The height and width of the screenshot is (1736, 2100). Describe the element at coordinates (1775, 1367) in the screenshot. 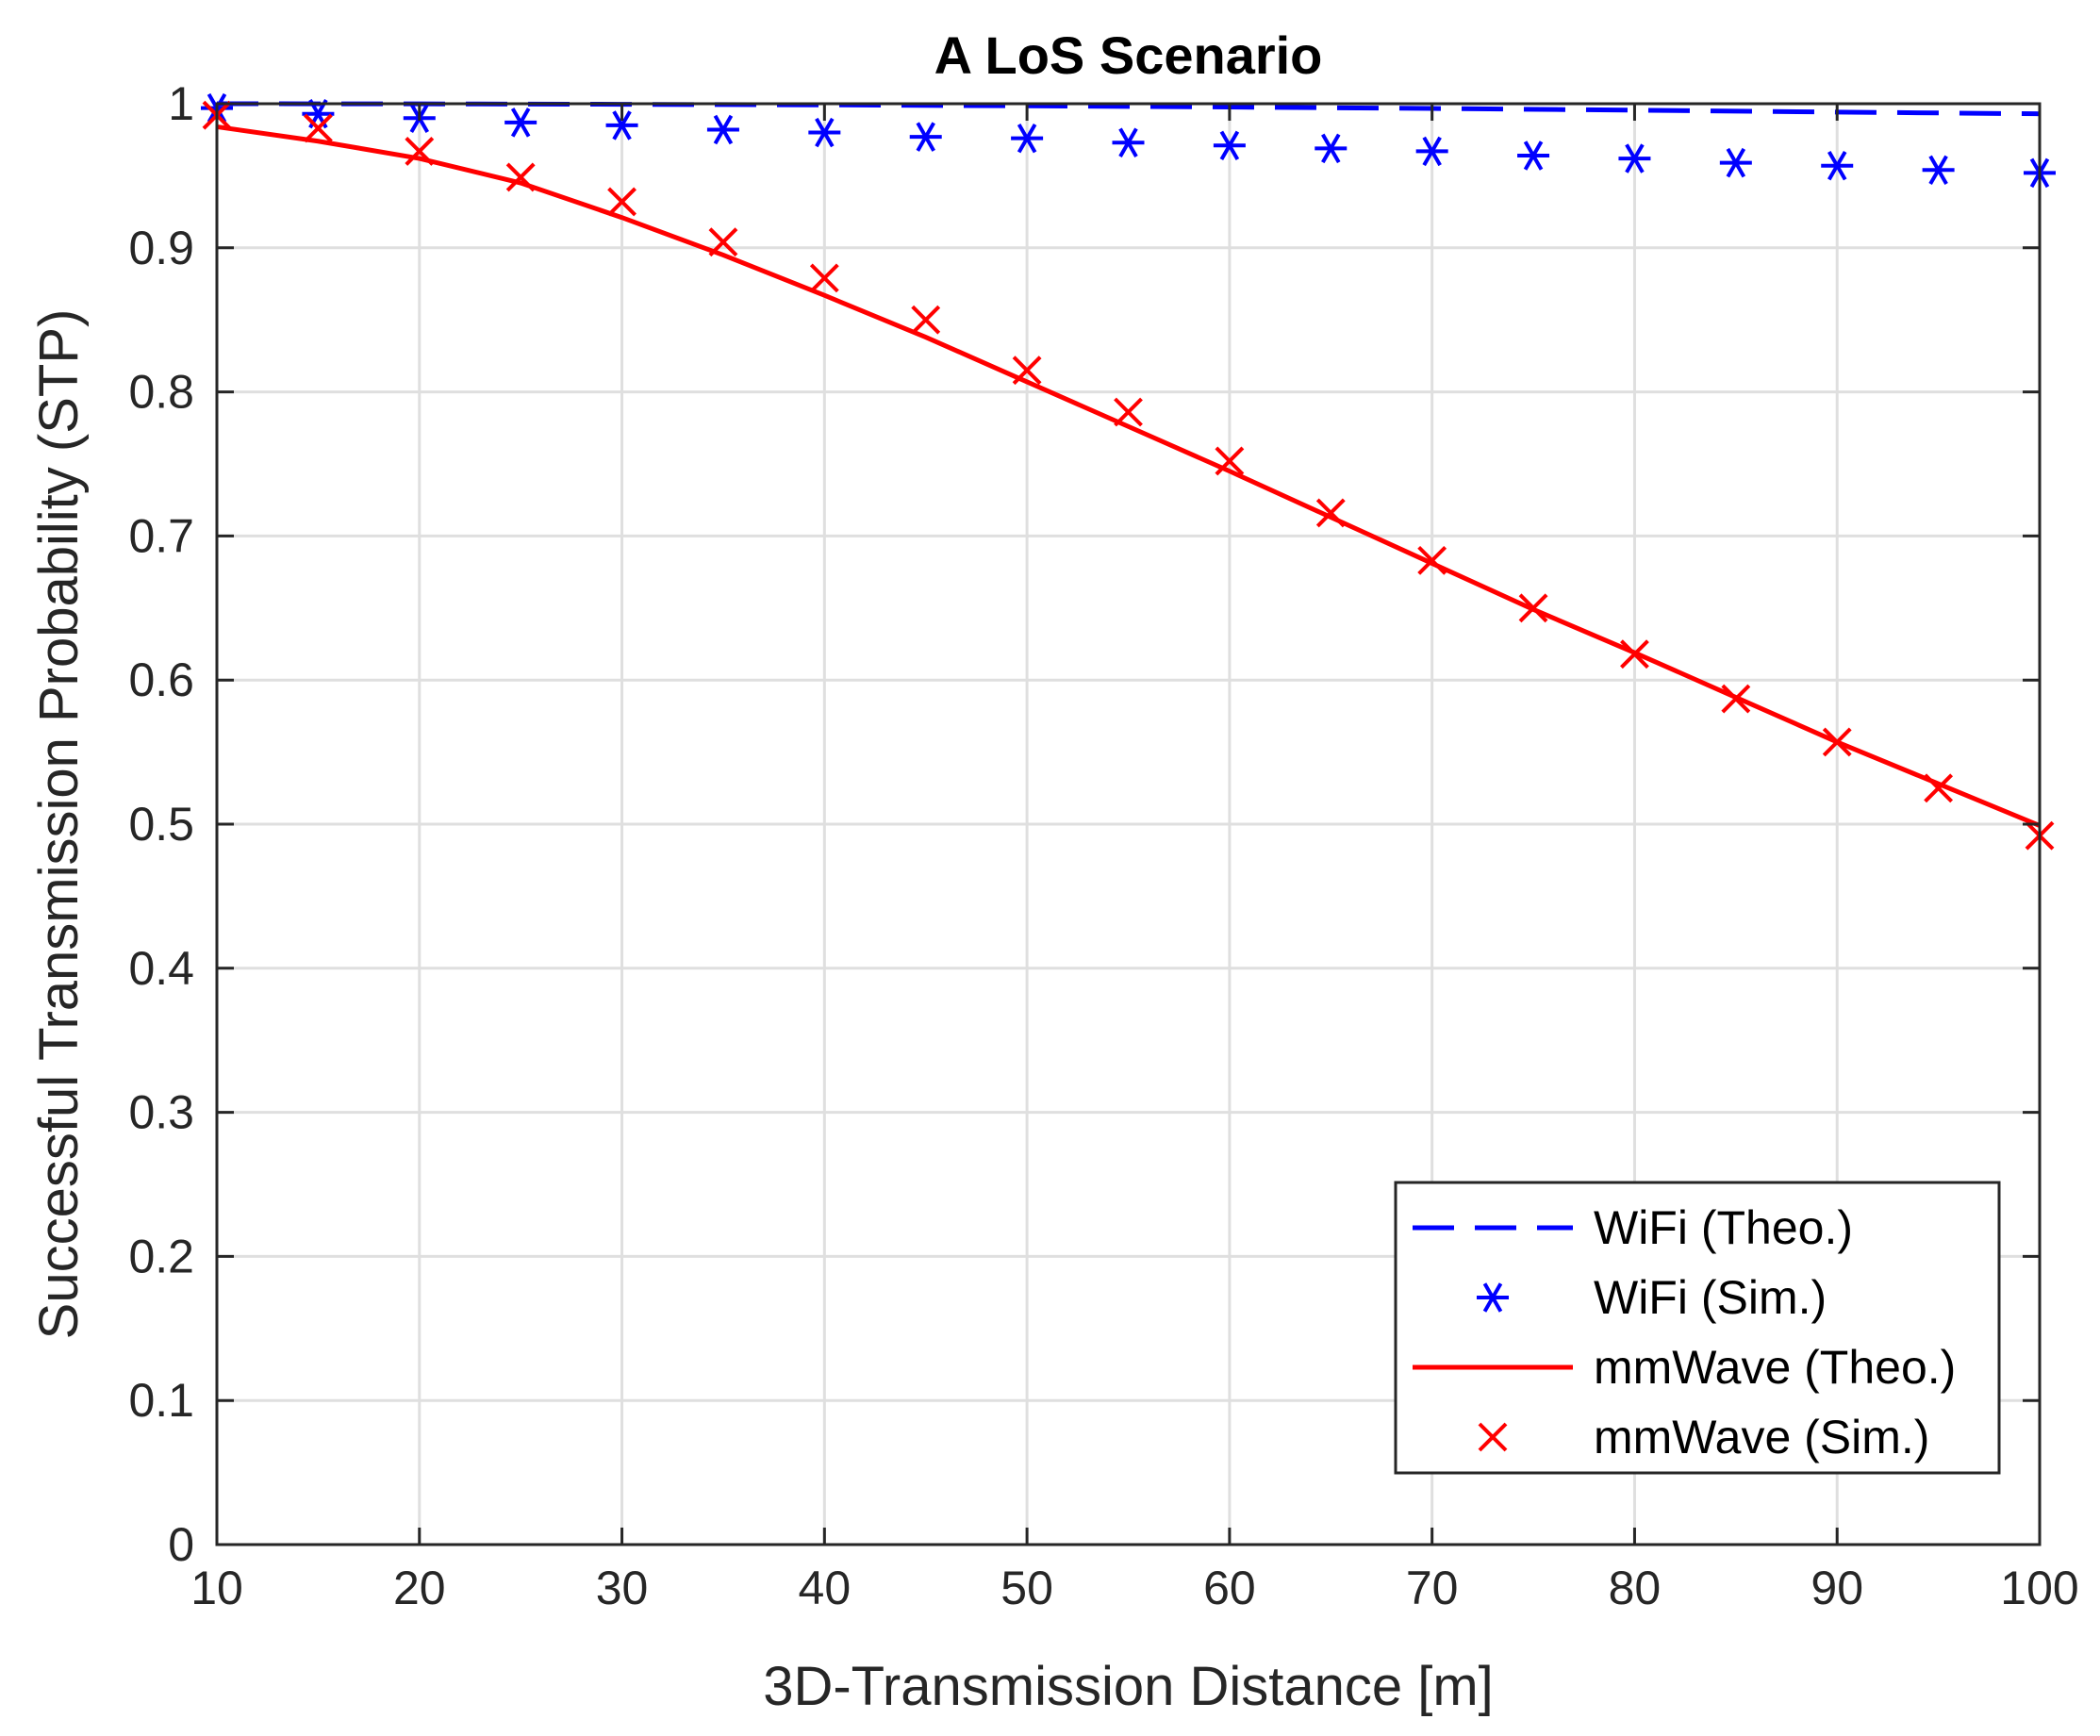

I see `legend-label: mmWave (Theo.)` at that location.